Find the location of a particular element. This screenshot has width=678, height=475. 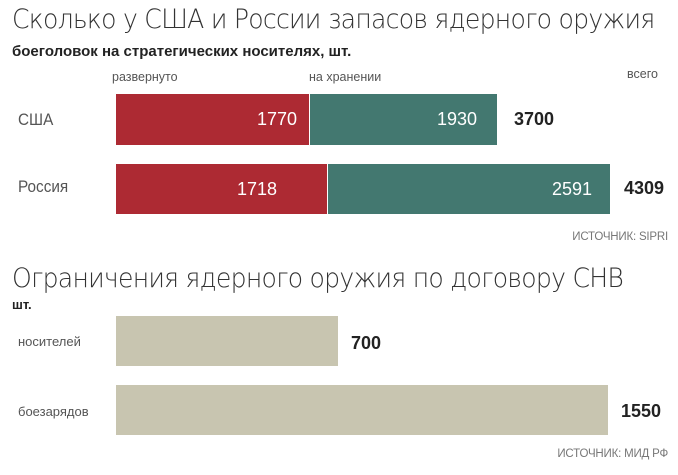

bar-carriers is located at coordinates (227, 341).